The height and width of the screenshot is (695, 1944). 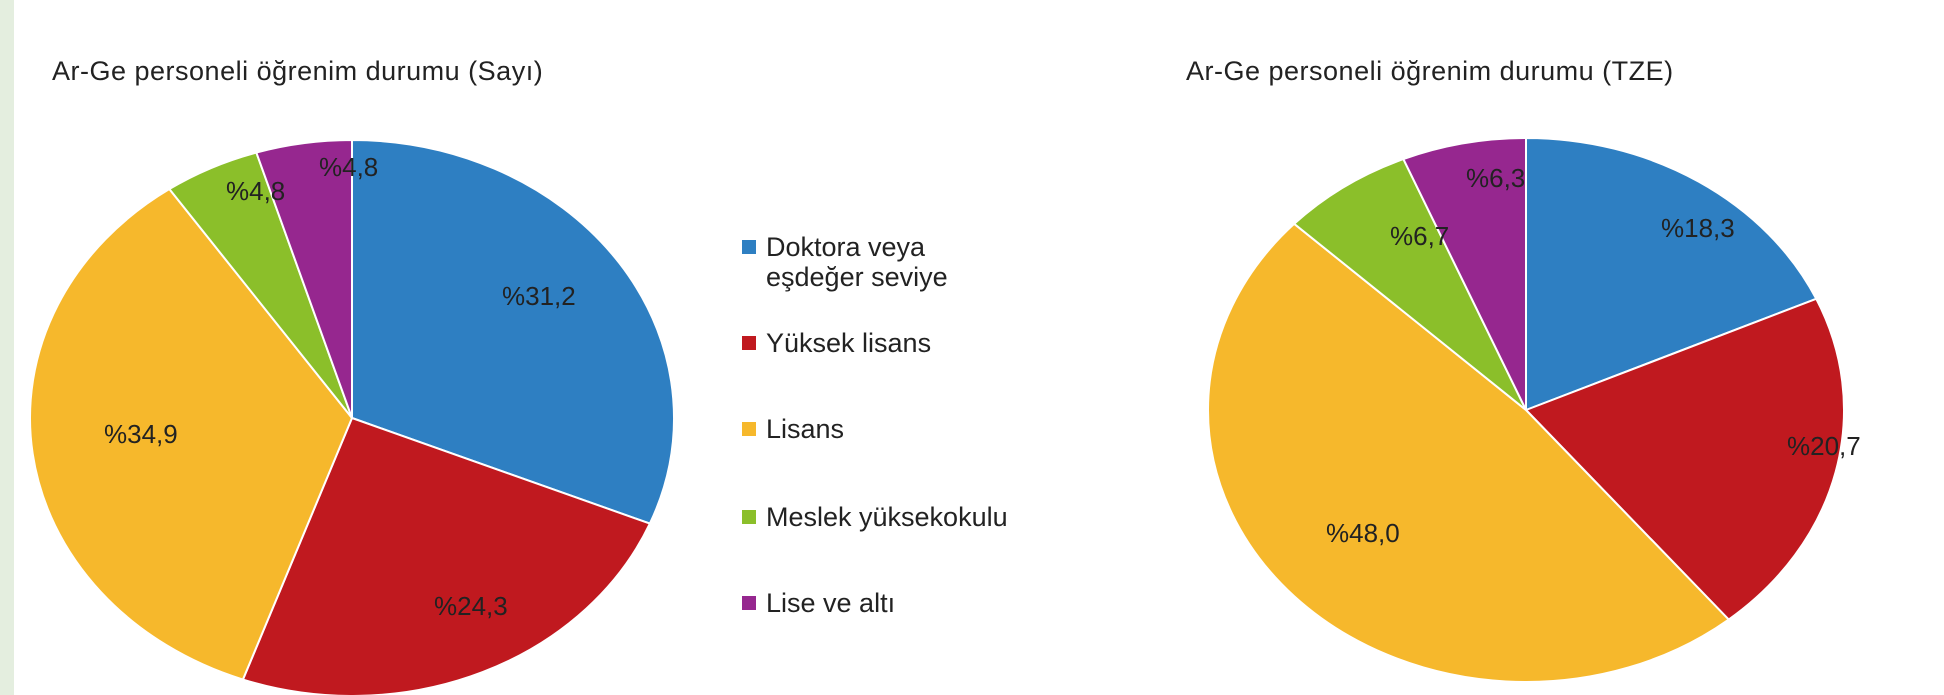 I want to click on pie-0-data-label-vocational: %4,8, so click(x=255, y=191).